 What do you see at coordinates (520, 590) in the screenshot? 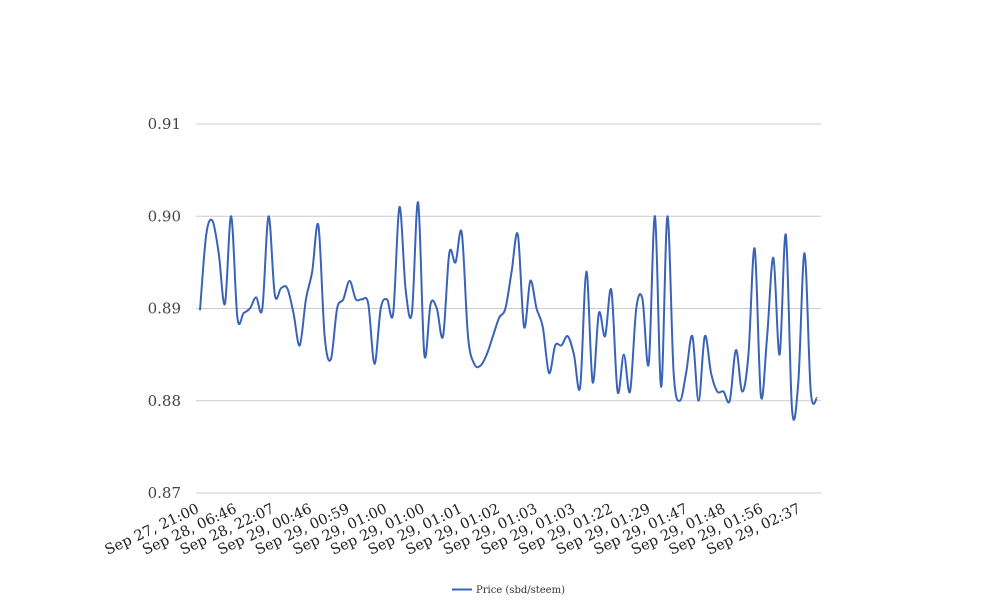
I see `legend-label-price: Price (sbd/steem)` at bounding box center [520, 590].